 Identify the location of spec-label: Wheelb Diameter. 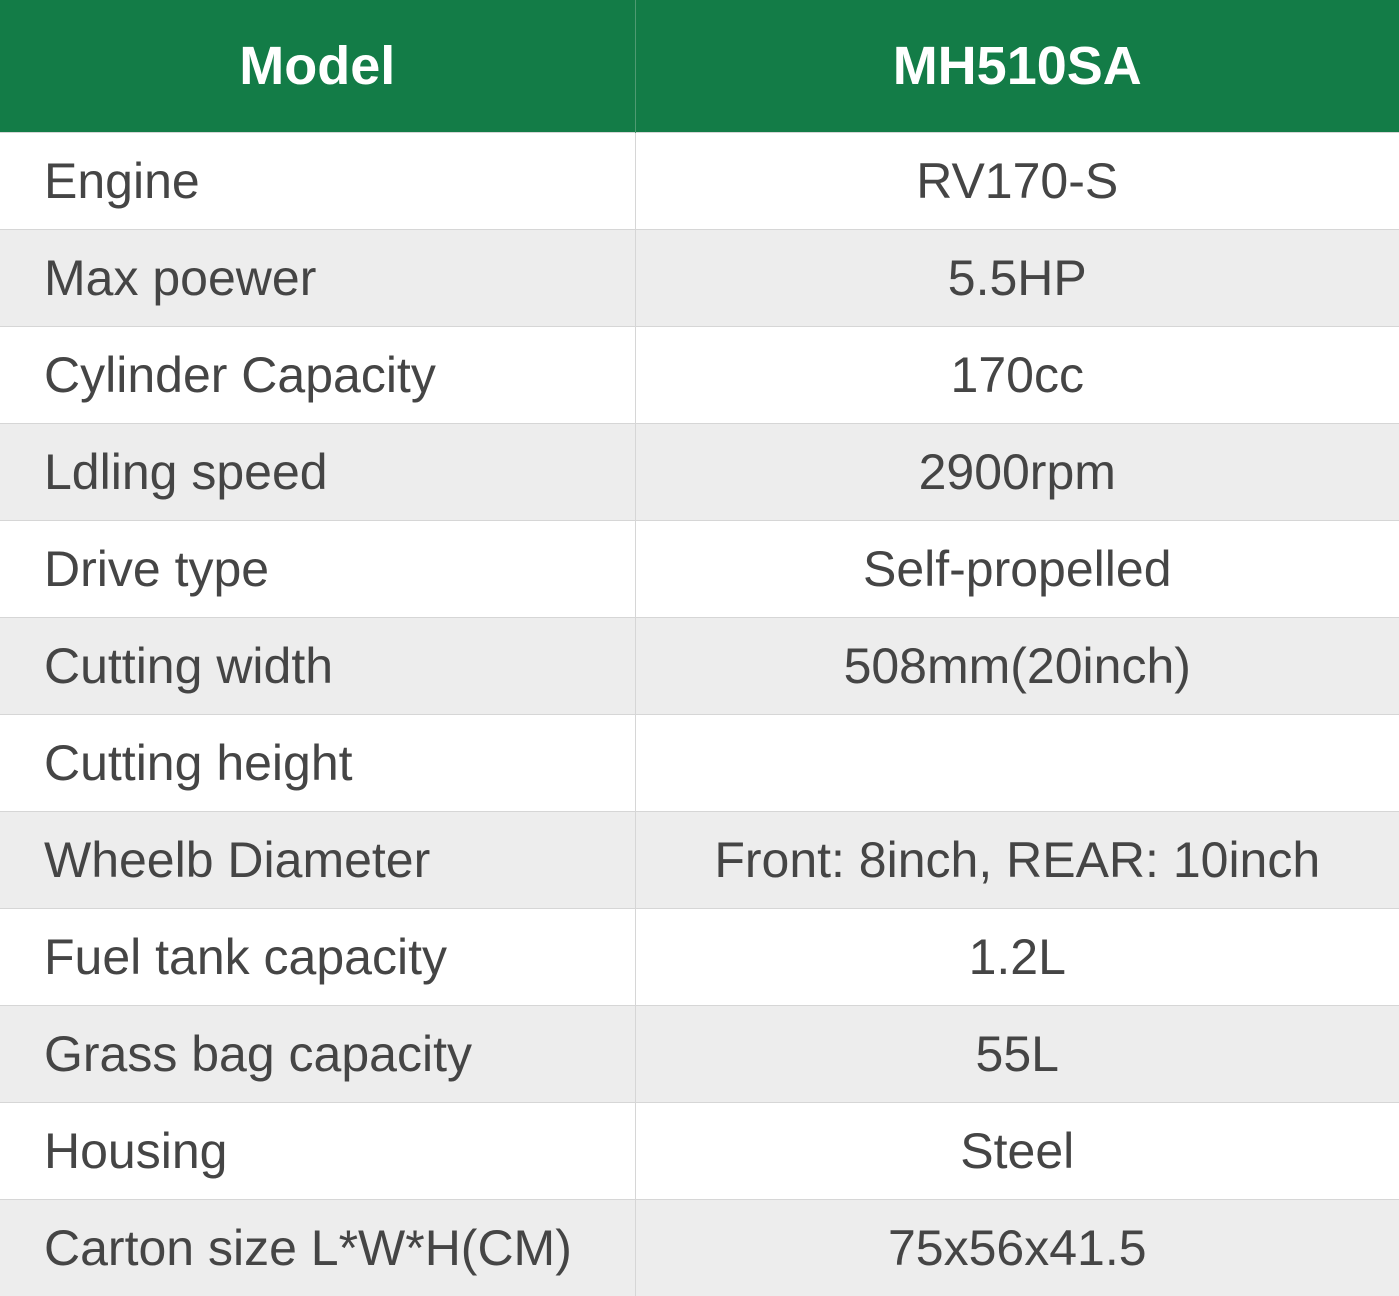
(318, 860).